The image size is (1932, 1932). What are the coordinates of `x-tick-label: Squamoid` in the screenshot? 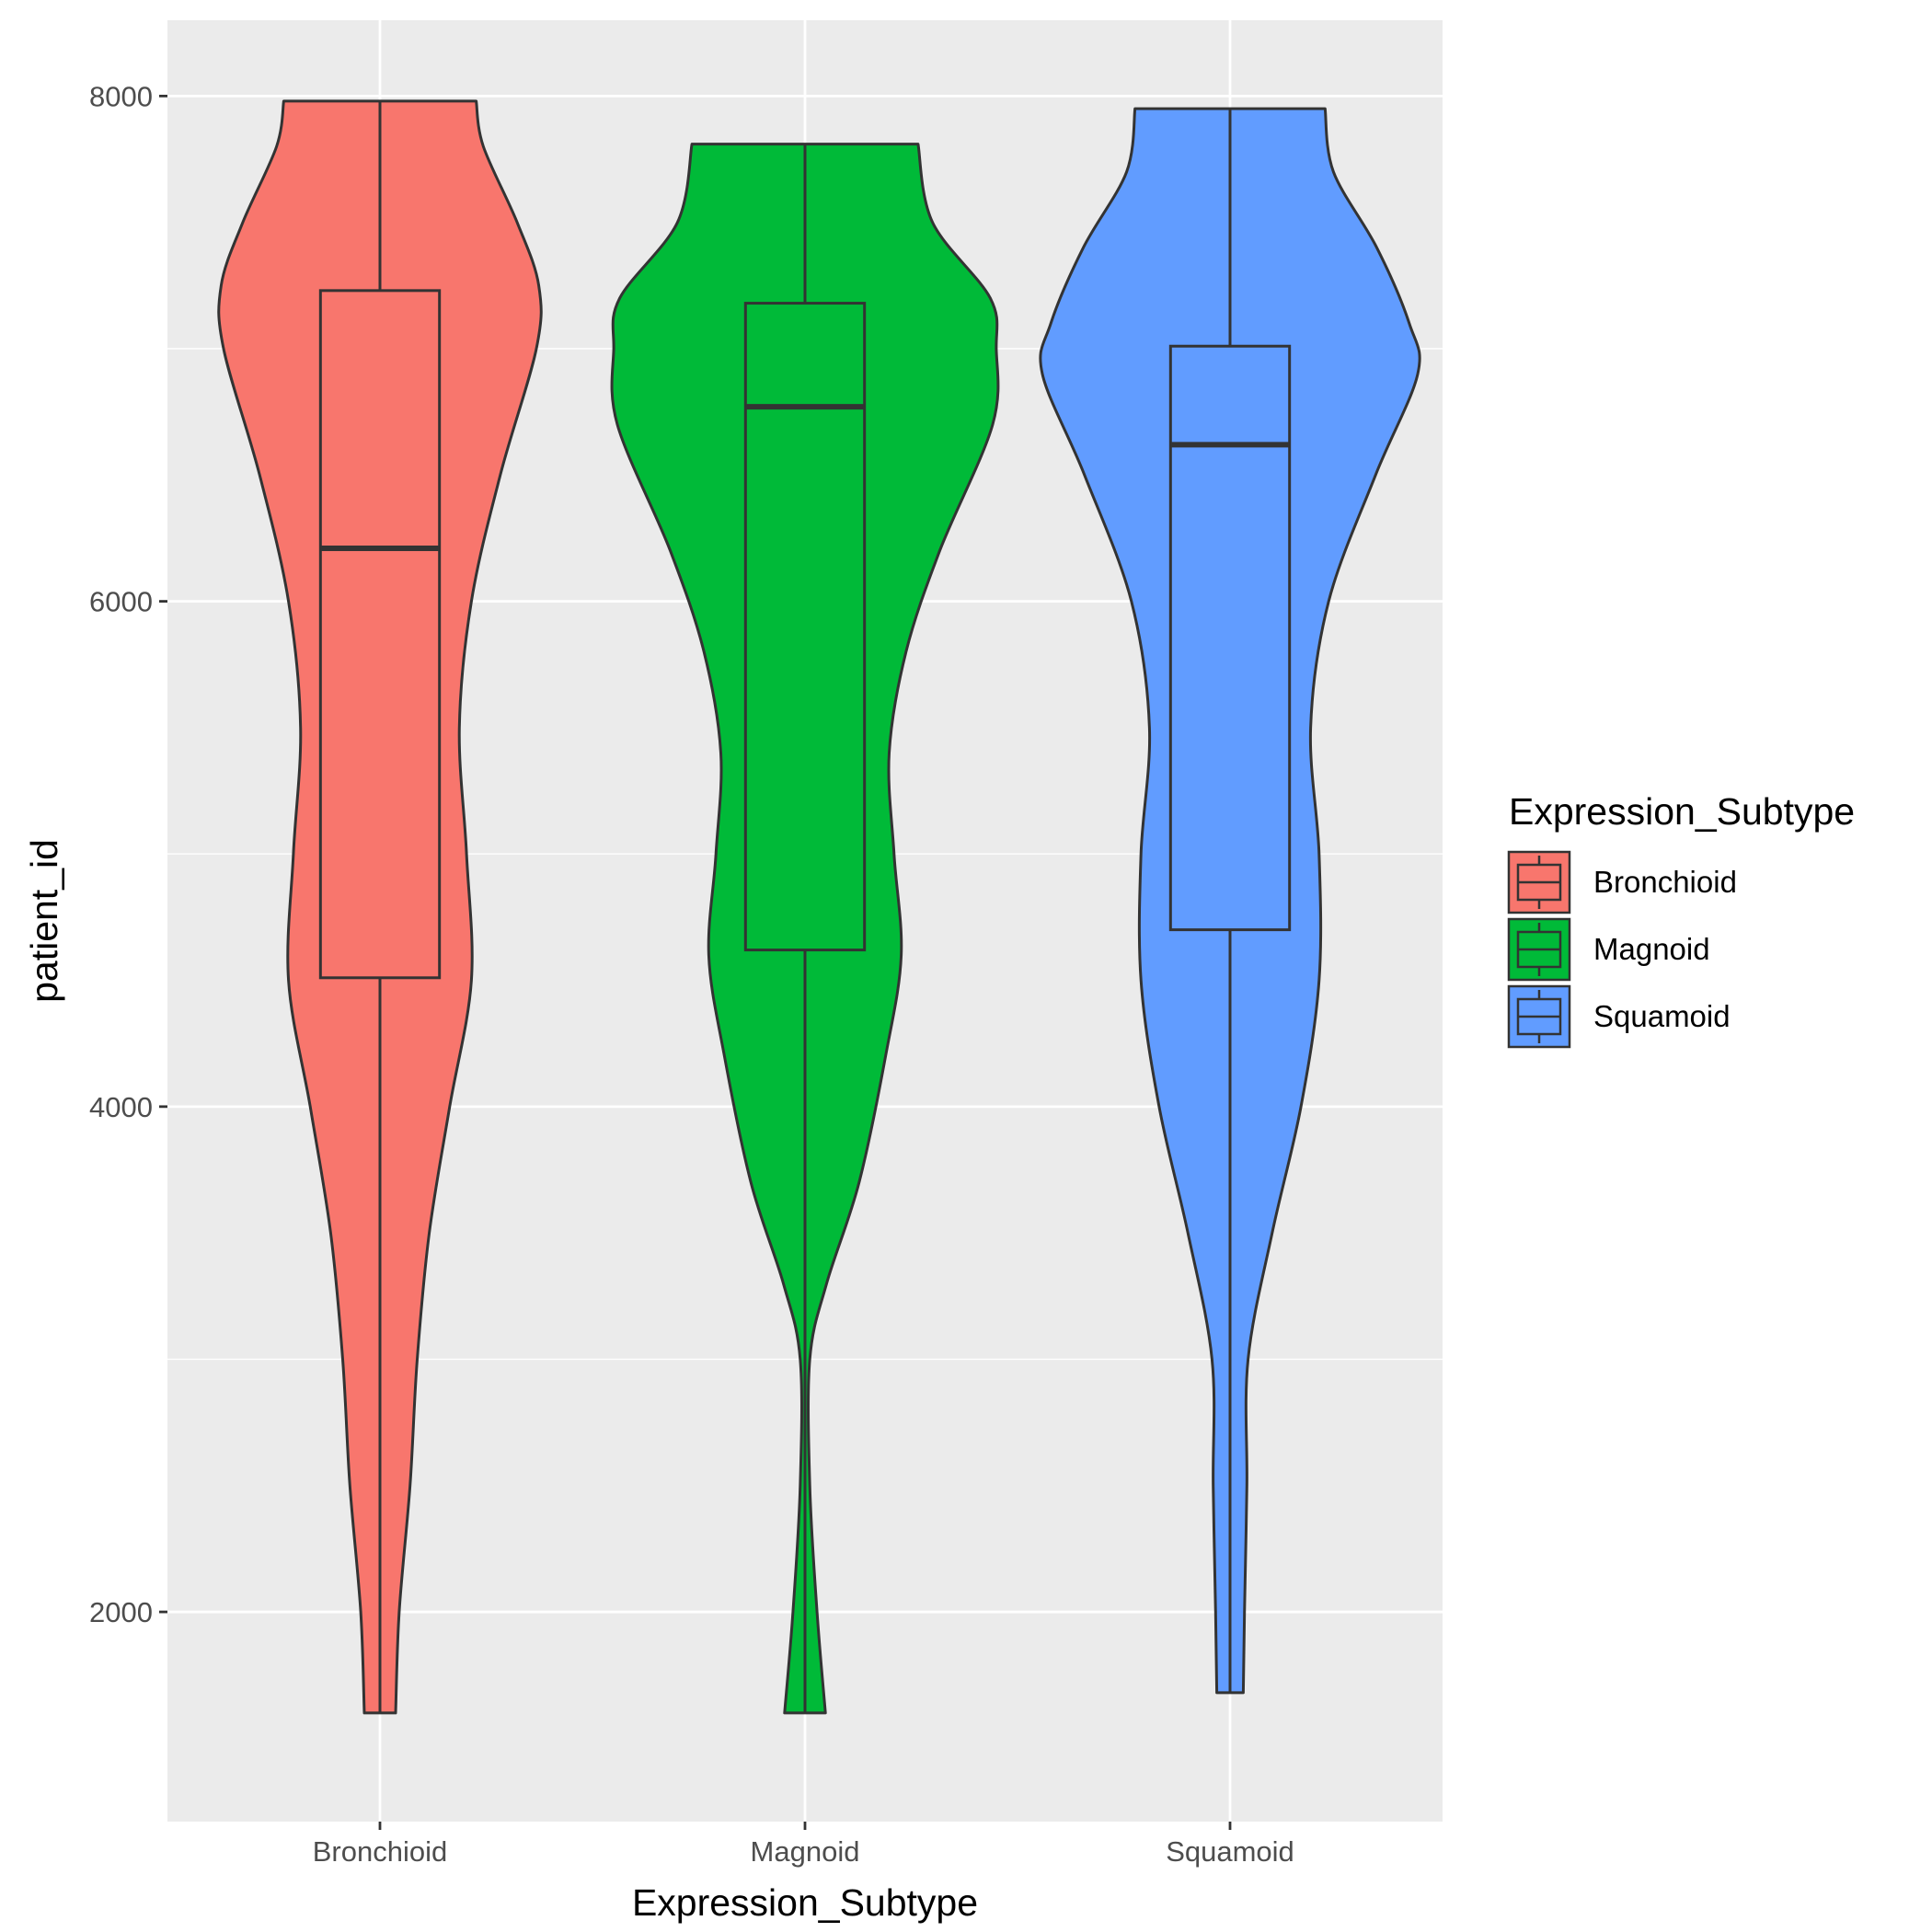 It's located at (1230, 1851).